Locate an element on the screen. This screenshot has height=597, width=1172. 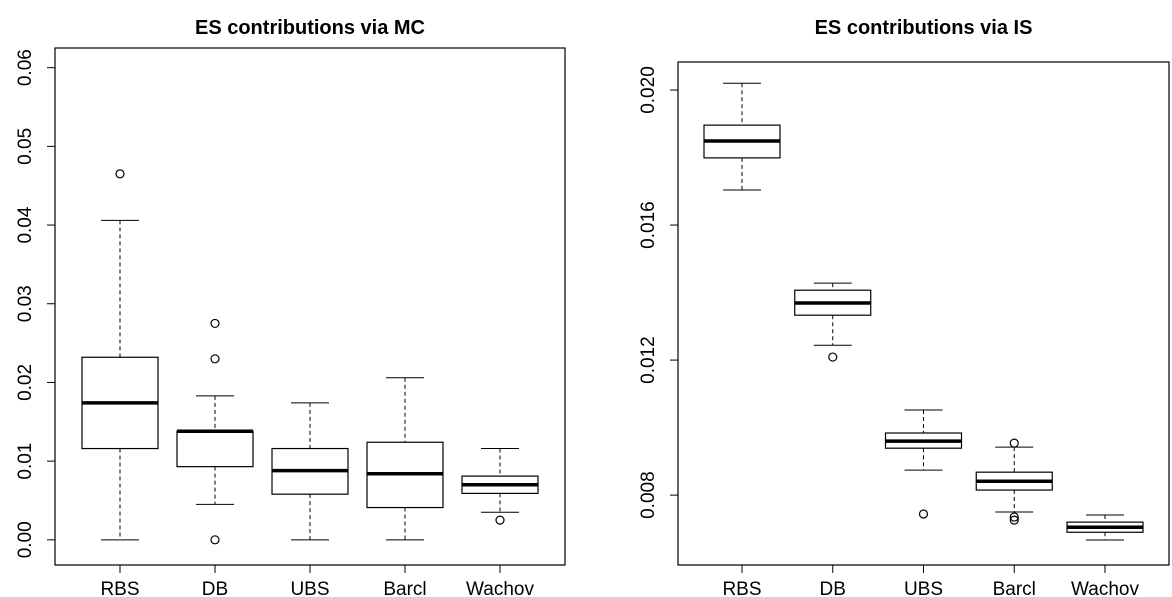
y-tick-label: 0.012 is located at coordinates (648, 360).